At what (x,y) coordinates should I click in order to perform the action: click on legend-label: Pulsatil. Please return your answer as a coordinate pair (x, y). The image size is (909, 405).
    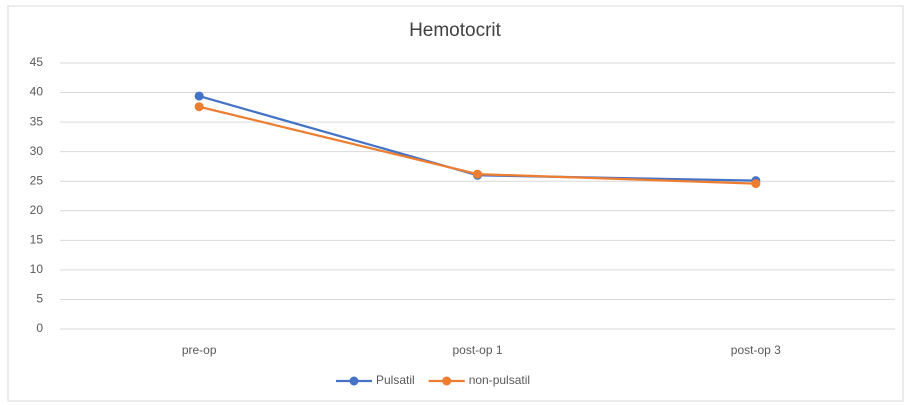
    Looking at the image, I should click on (395, 380).